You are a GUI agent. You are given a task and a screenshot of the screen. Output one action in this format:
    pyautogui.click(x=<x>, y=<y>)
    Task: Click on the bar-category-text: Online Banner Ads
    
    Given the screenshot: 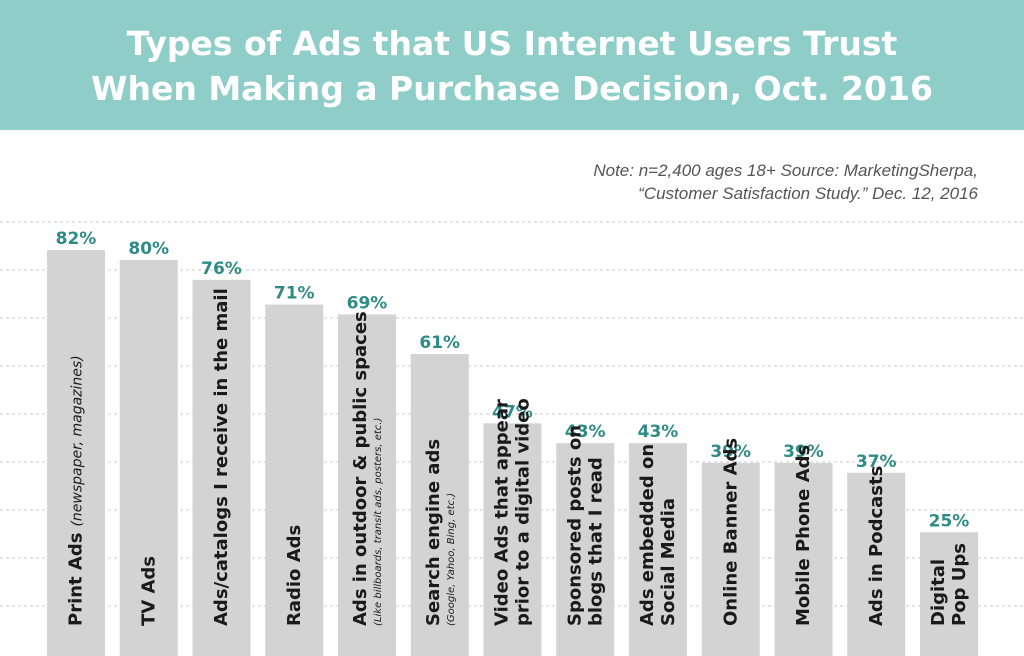 What is the action you would take?
    pyautogui.click(x=730, y=532)
    